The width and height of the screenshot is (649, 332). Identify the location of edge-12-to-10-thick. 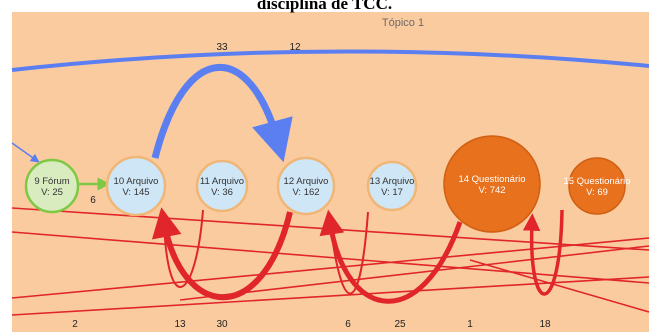
(222, 254).